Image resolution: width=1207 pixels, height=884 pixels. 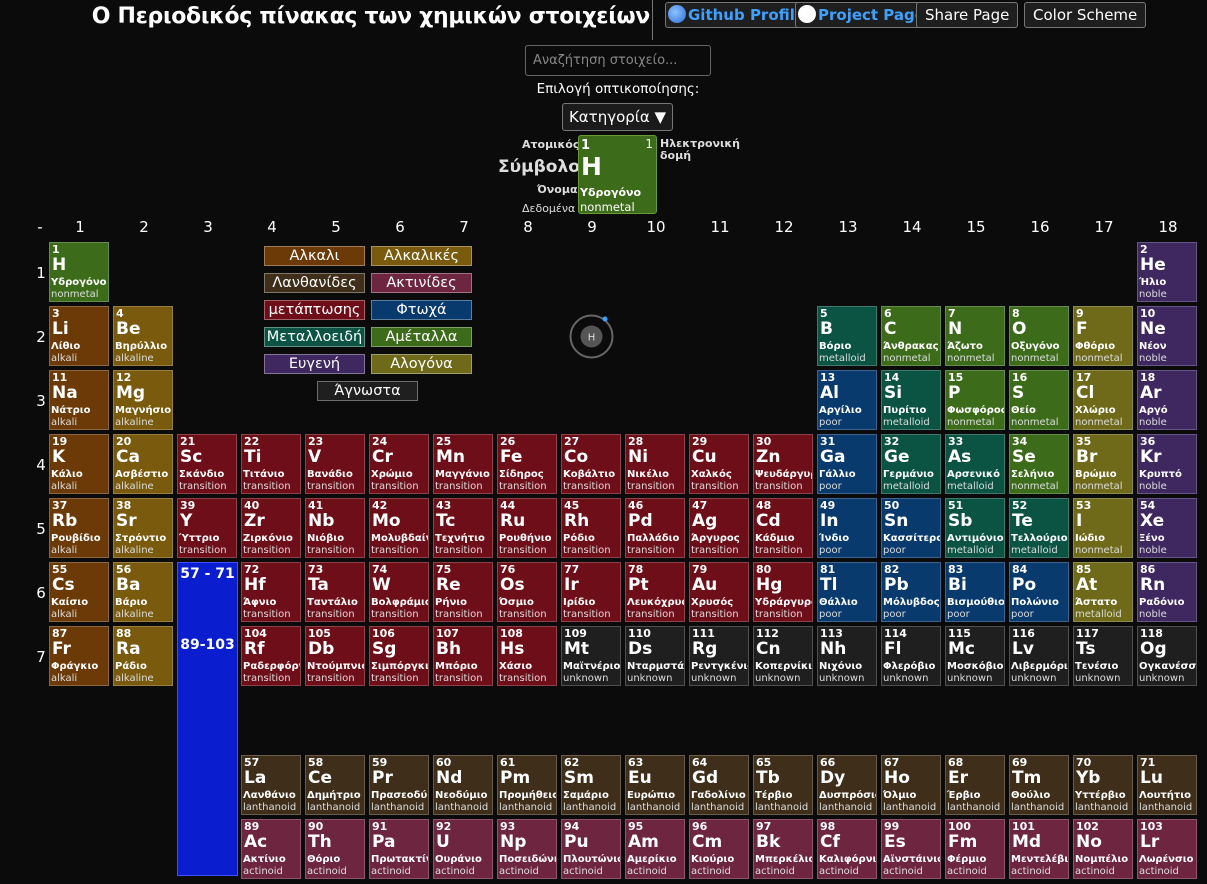 What do you see at coordinates (1167, 336) in the screenshot?
I see `element-ne: 10 Ne Νέον noble` at bounding box center [1167, 336].